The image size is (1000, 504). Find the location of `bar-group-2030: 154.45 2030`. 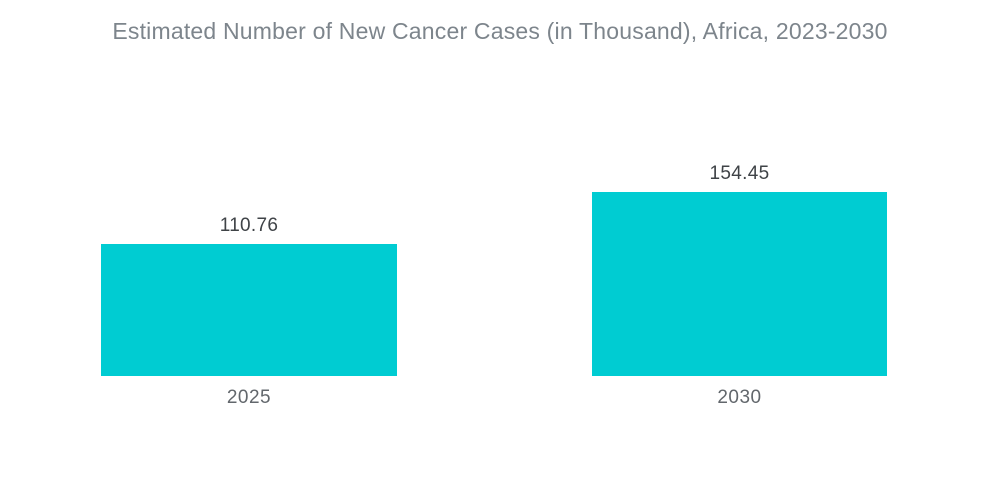

bar-group-2030: 154.45 2030 is located at coordinates (739, 285).